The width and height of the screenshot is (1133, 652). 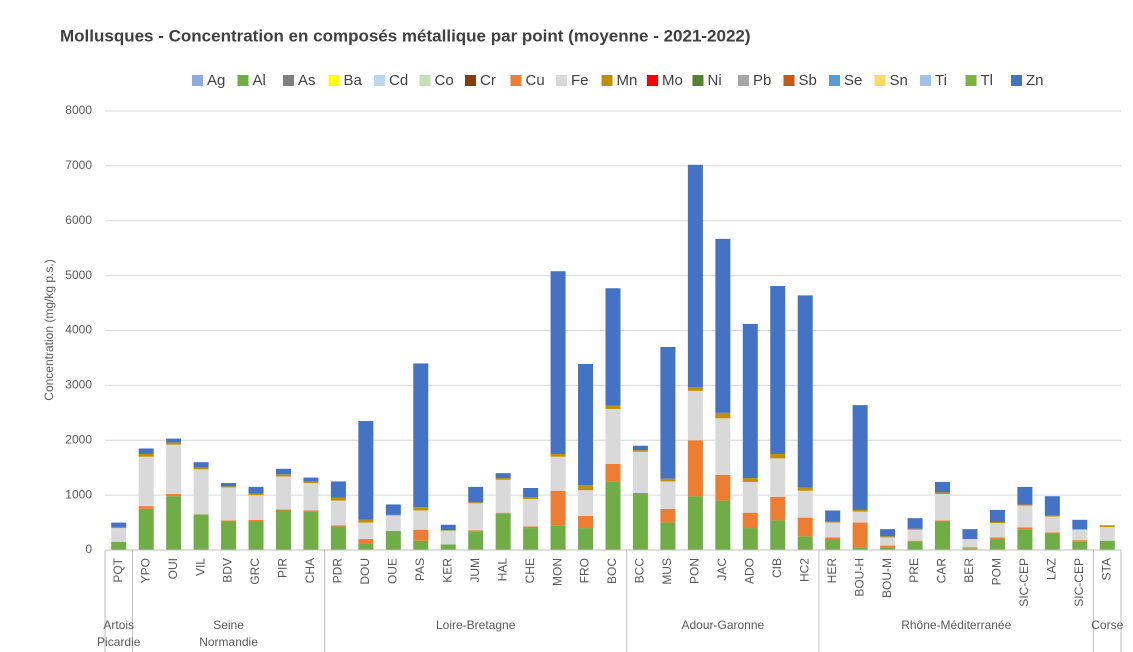 I want to click on x-tick-label: PQT, so click(x=118, y=569).